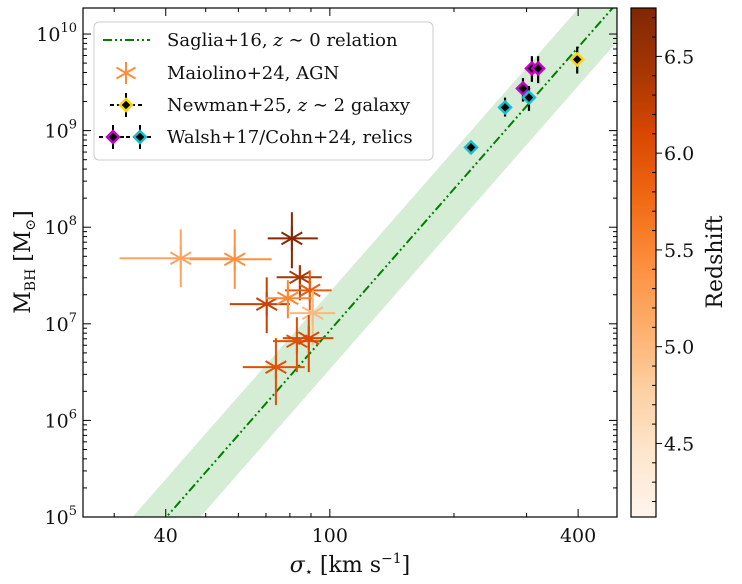  I want to click on walsh-17-point, so click(538, 70).